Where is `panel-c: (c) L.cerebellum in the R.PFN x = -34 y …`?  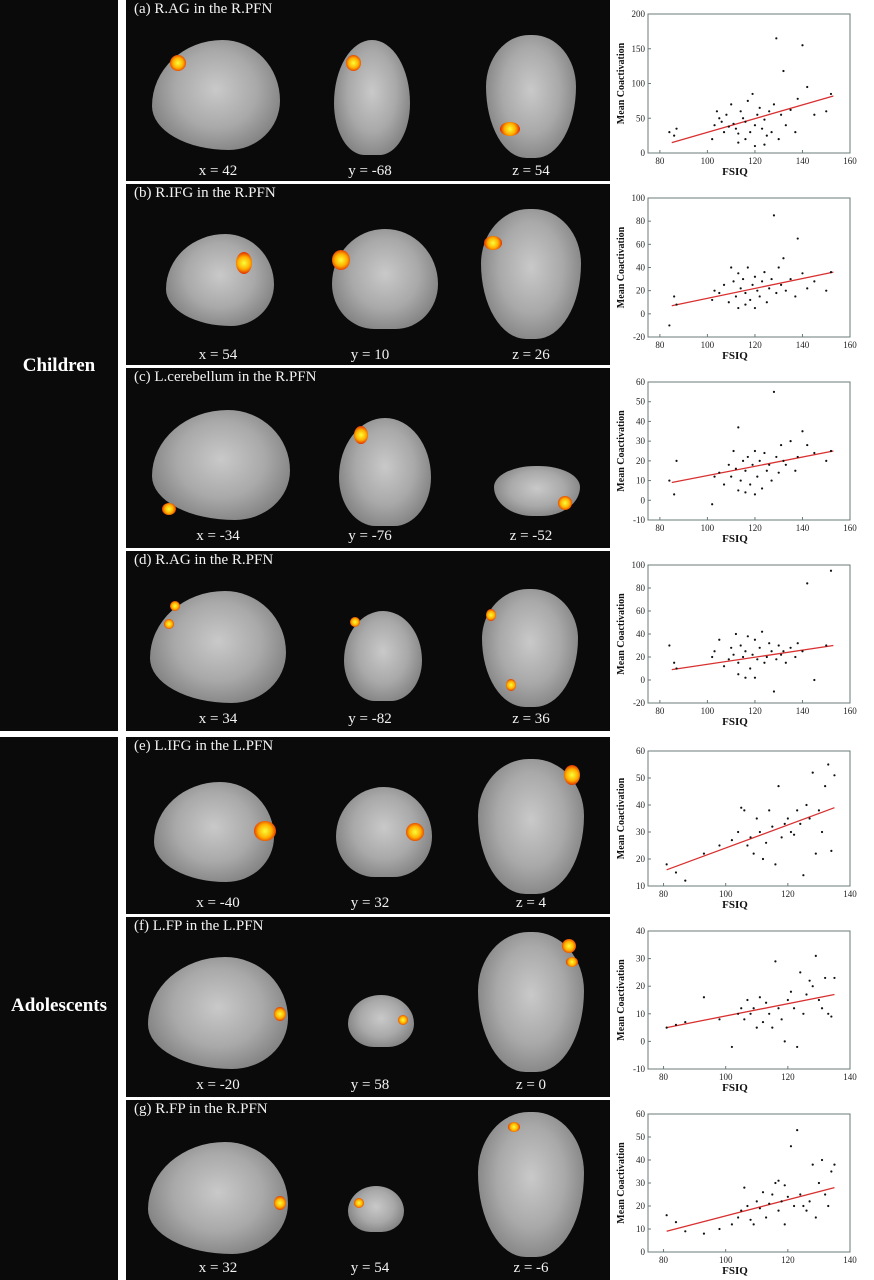 panel-c: (c) L.cerebellum in the R.PFN x = -34 y … is located at coordinates (368, 458).